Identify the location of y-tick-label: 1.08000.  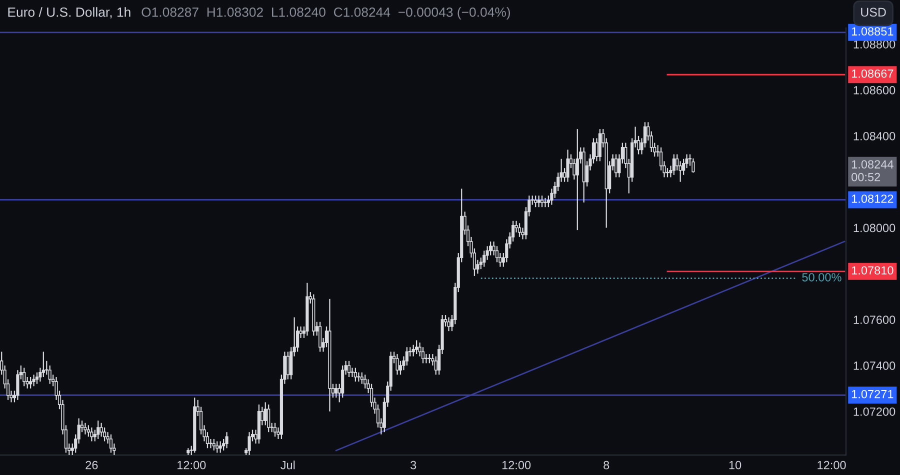
(875, 228).